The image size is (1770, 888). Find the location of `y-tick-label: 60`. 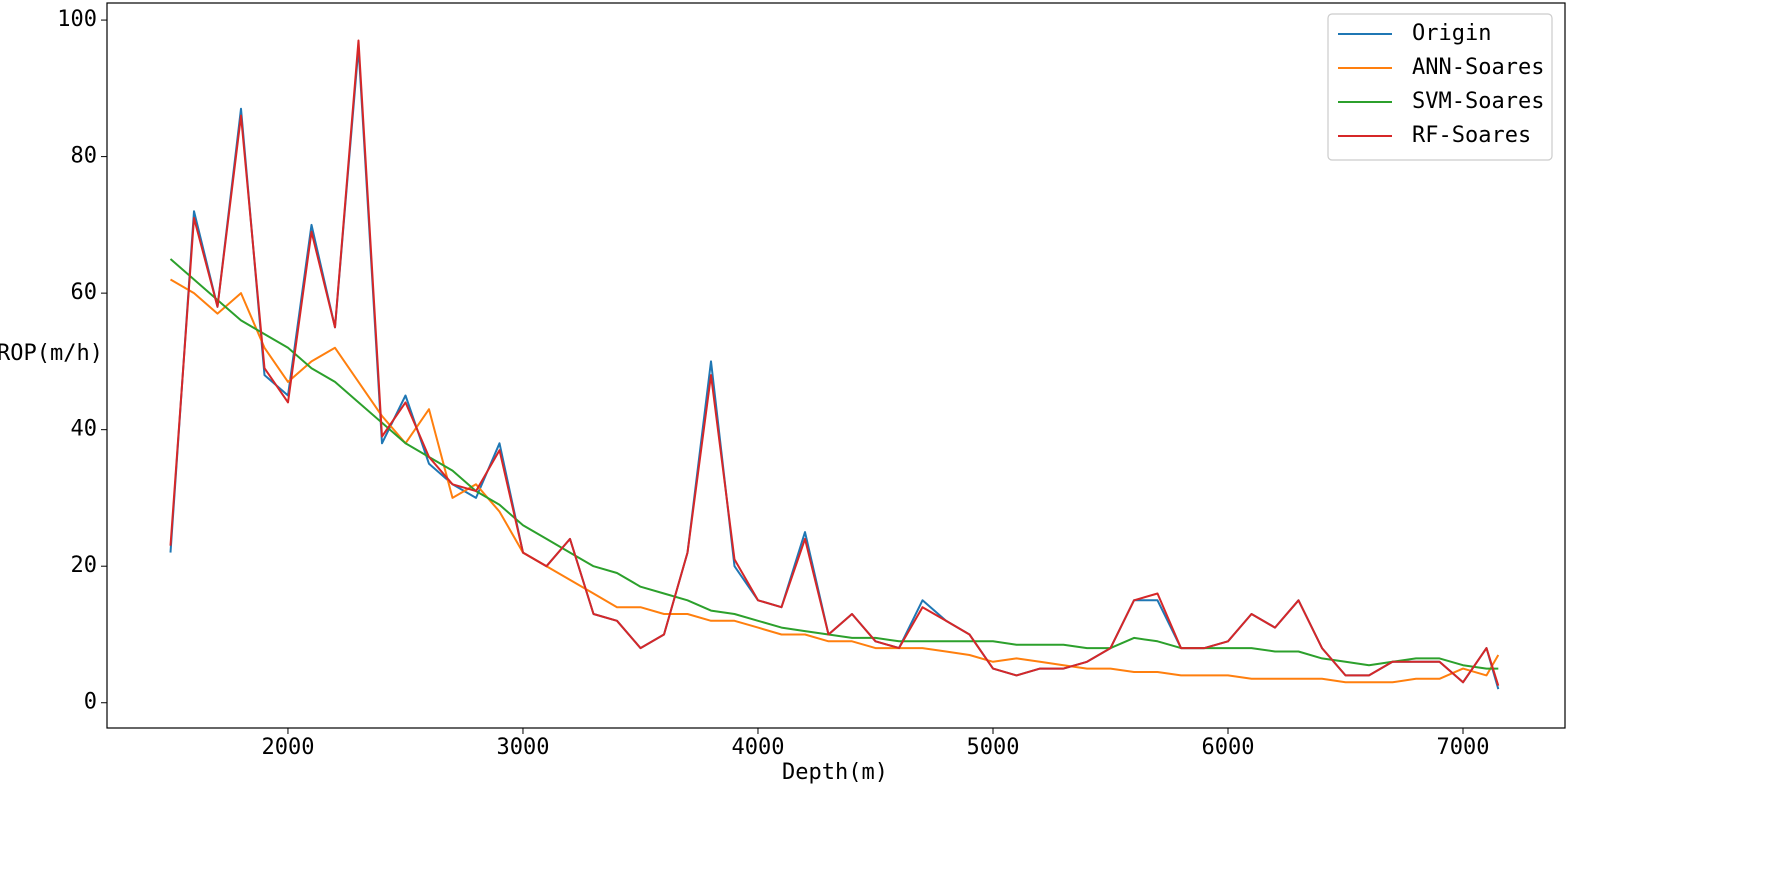

y-tick-label: 60 is located at coordinates (84, 292).